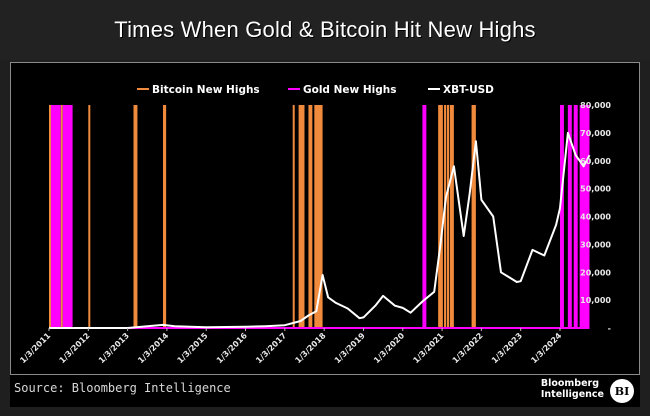  What do you see at coordinates (507, 348) in the screenshot?
I see `x-tick-label: 1/3/2023` at bounding box center [507, 348].